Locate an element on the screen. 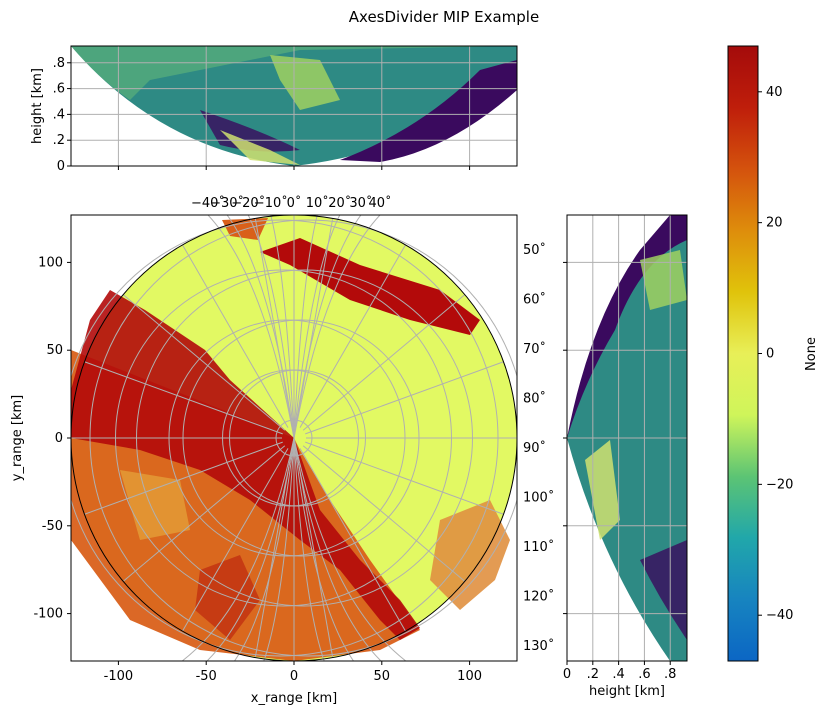  colorbar-tick-label: 0 is located at coordinates (770, 354).